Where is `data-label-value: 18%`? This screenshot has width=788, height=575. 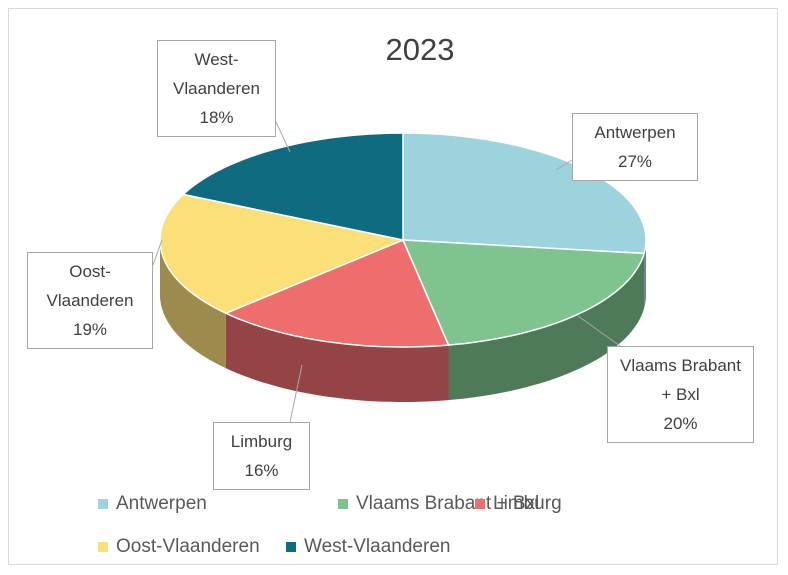 data-label-value: 18% is located at coordinates (216, 117).